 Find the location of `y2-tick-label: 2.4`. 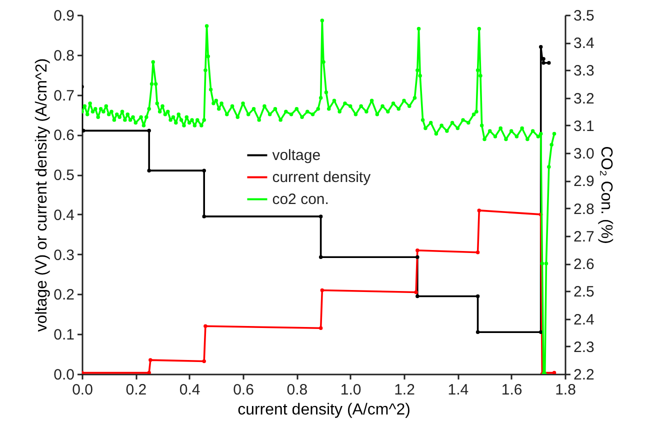

y2-tick-label: 2.4 is located at coordinates (584, 319).